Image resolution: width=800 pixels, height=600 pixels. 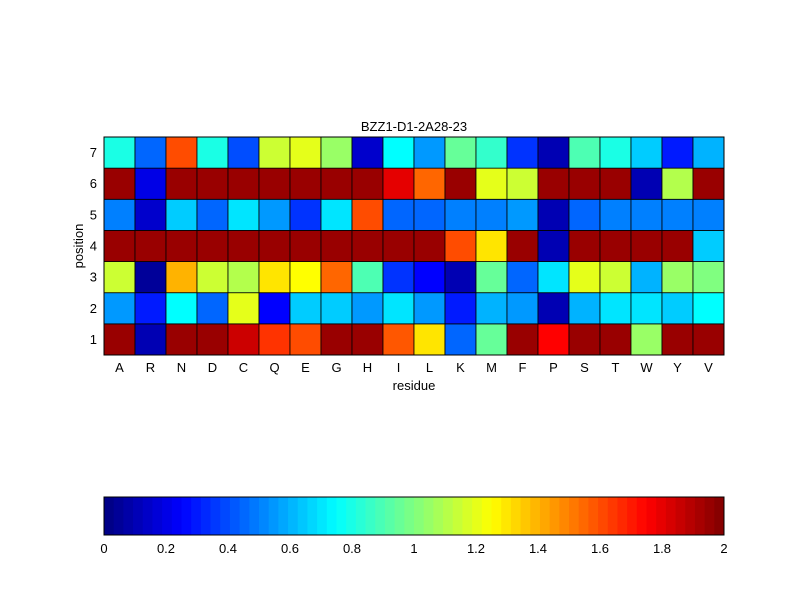 I want to click on x-tick-label: M, so click(x=491, y=367).